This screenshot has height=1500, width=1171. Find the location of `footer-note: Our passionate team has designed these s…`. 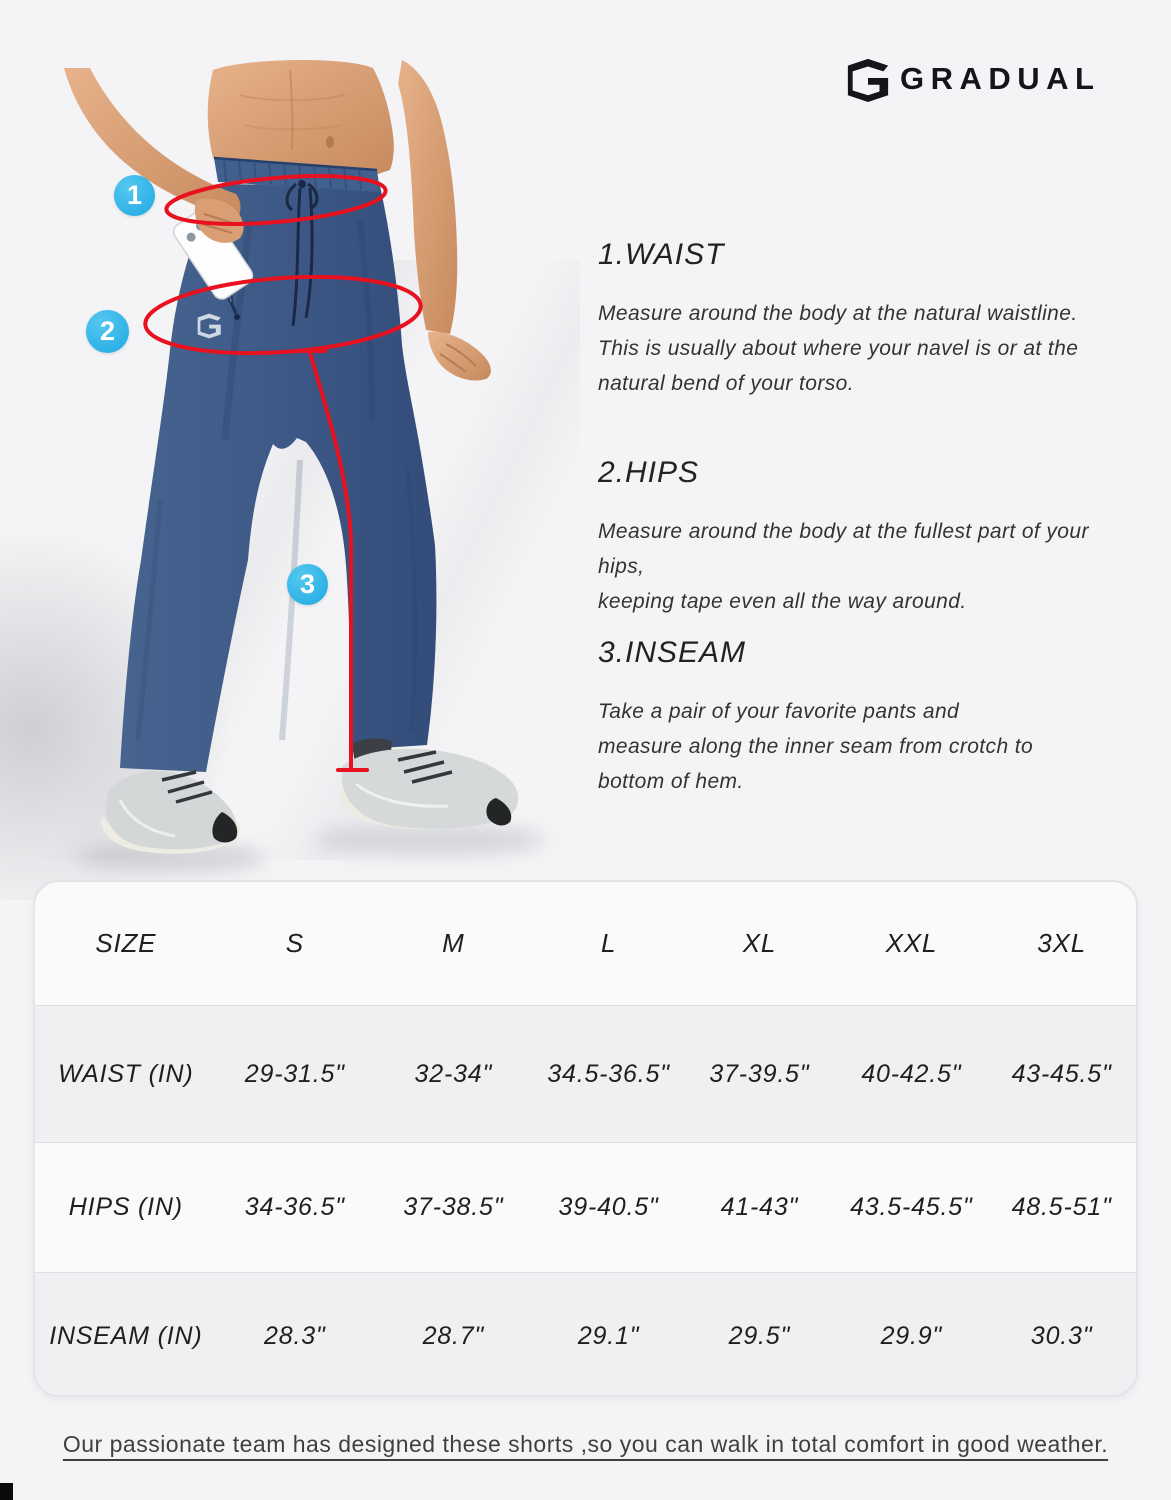

footer-note: Our passionate team has designed these s… is located at coordinates (585, 1444).